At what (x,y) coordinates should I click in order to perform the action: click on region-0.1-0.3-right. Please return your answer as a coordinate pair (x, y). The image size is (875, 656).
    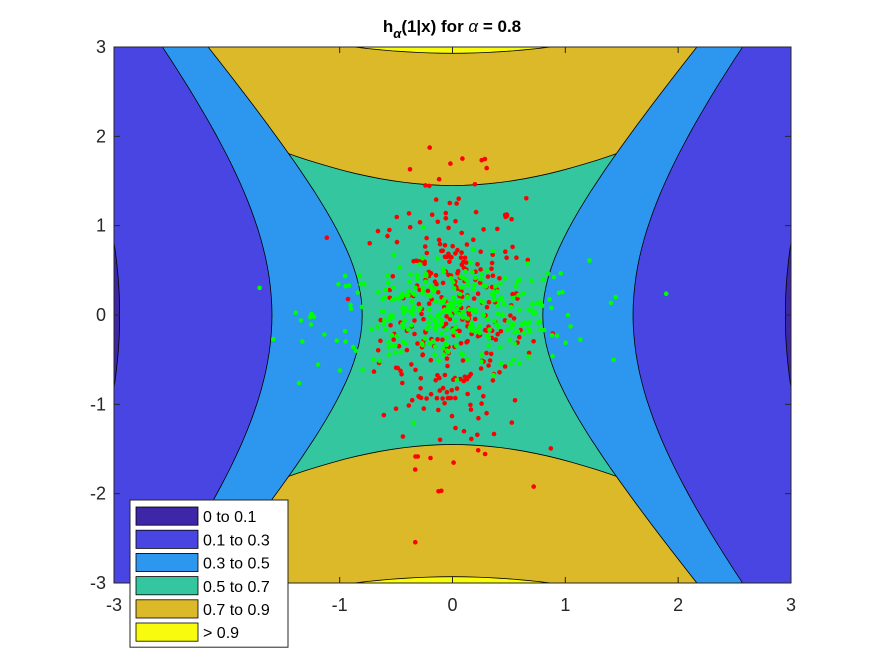
    Looking at the image, I should click on (711, 315).